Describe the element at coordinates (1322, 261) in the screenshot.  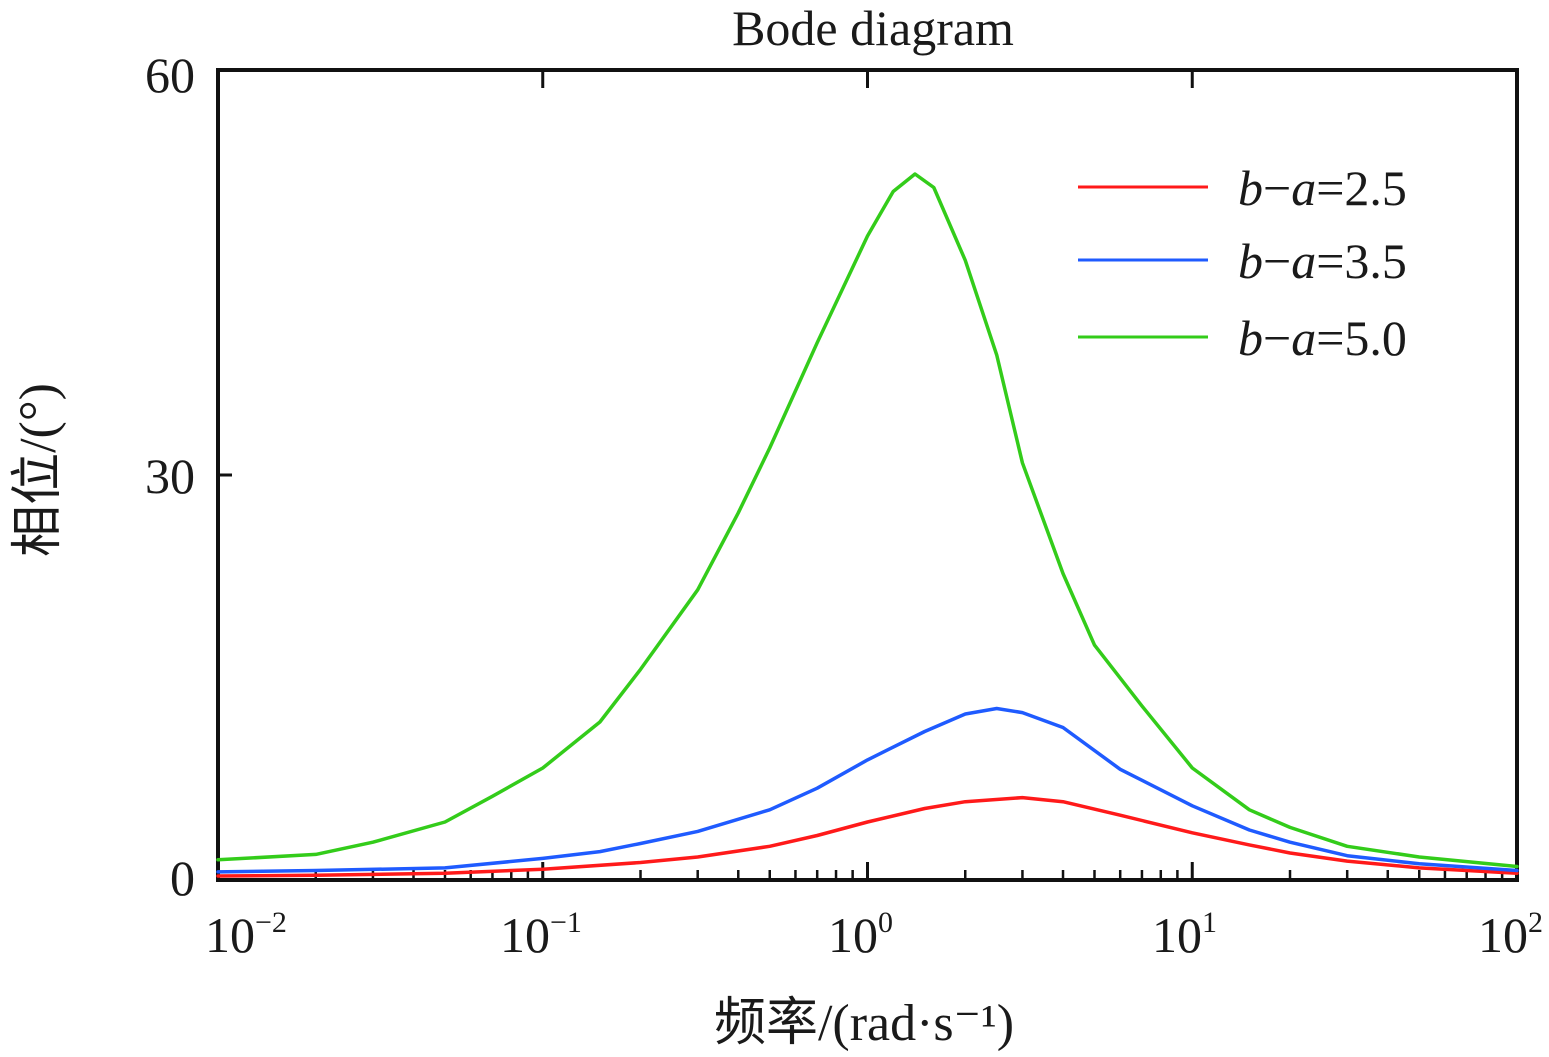
I see `legend-label-3-5: b−a=3.5` at that location.